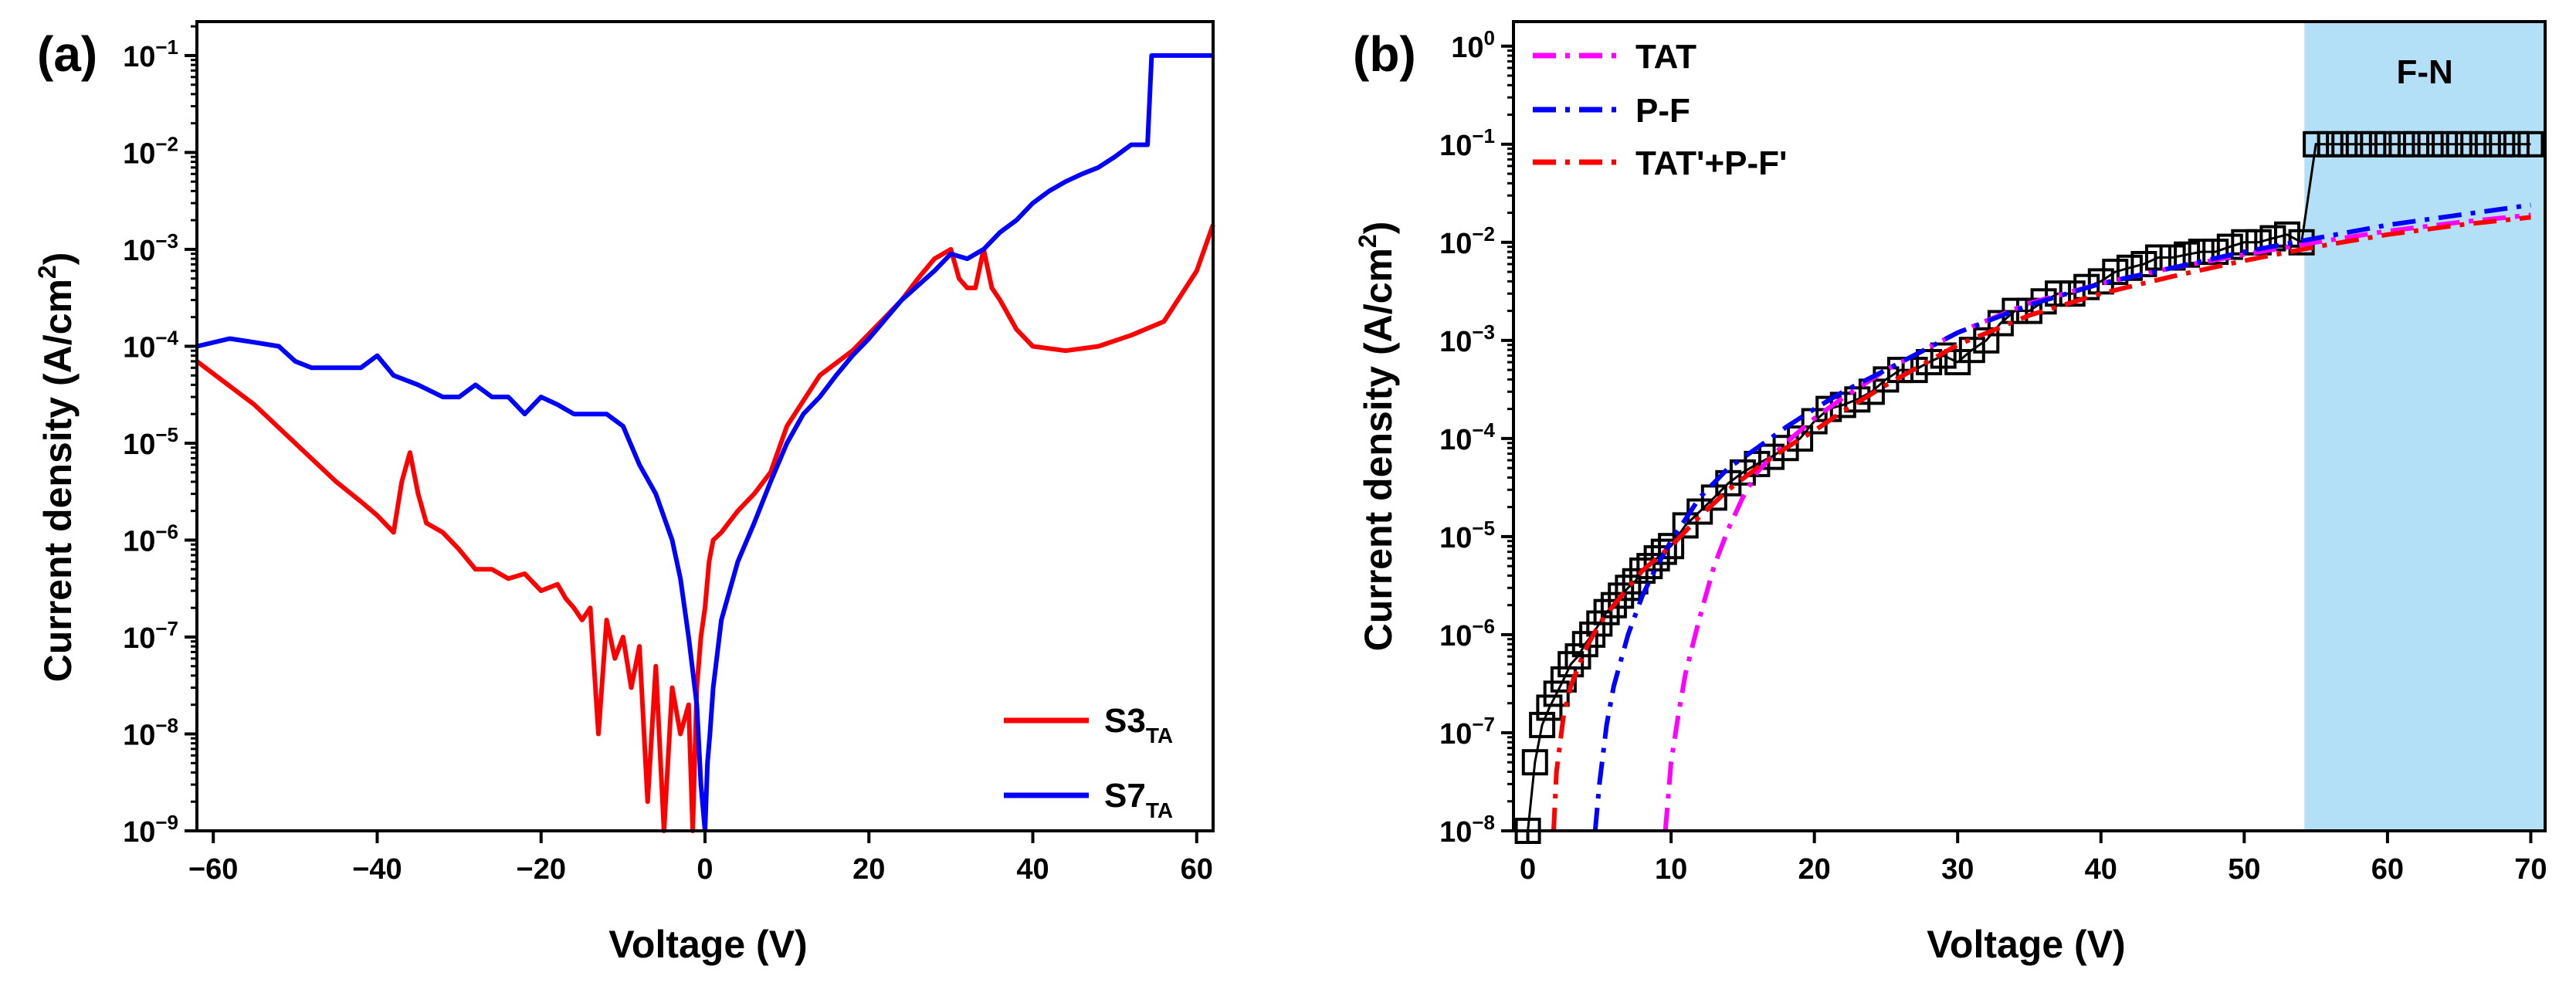 The height and width of the screenshot is (993, 2576). What do you see at coordinates (1665, 57) in the screenshot?
I see `legend-label-tat: TAT` at bounding box center [1665, 57].